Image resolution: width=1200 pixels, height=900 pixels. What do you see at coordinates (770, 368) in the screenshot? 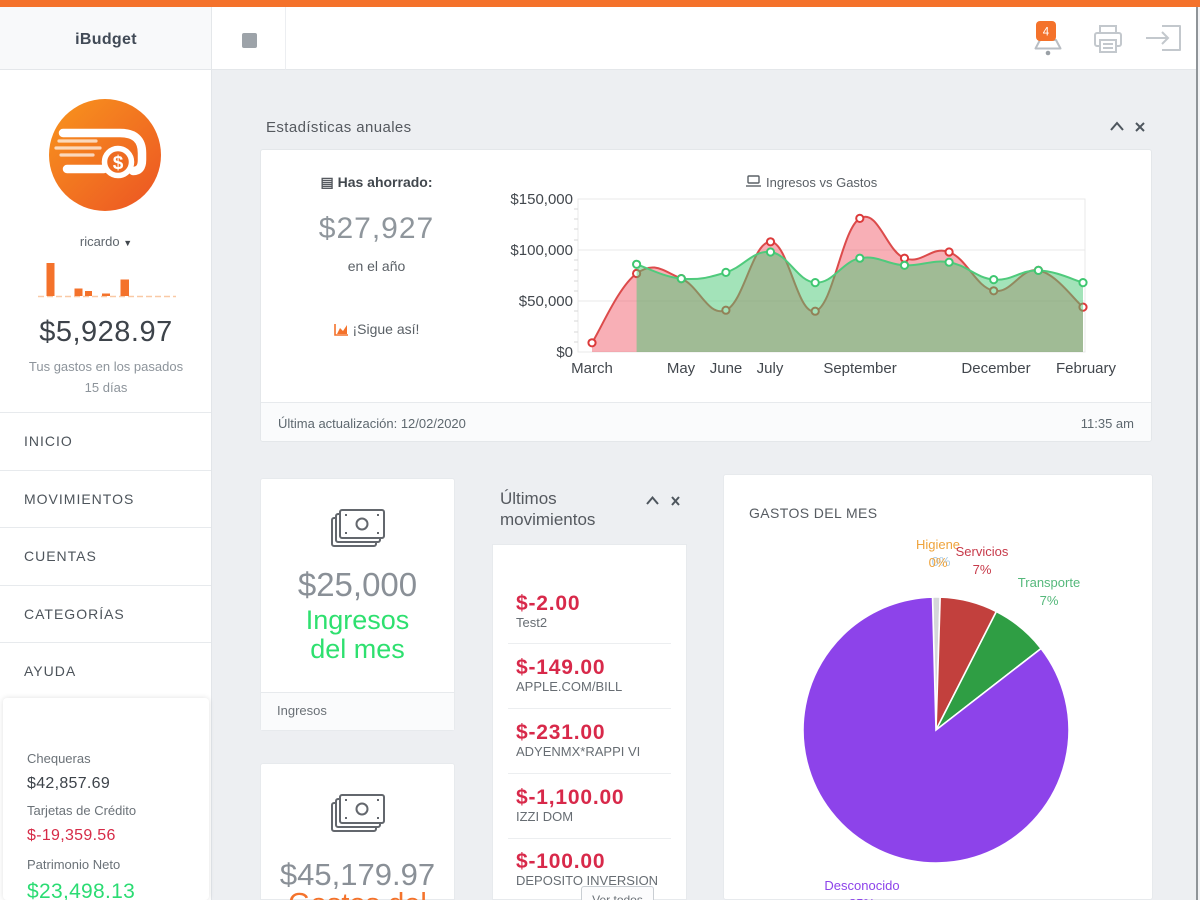
I see `svg-text: July` at bounding box center [770, 368].